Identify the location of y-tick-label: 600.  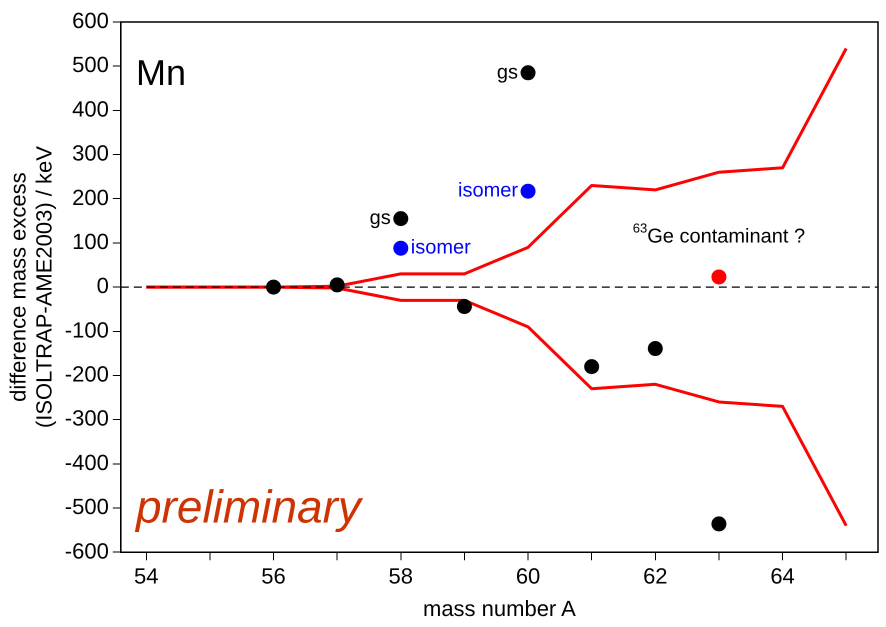
(90, 21).